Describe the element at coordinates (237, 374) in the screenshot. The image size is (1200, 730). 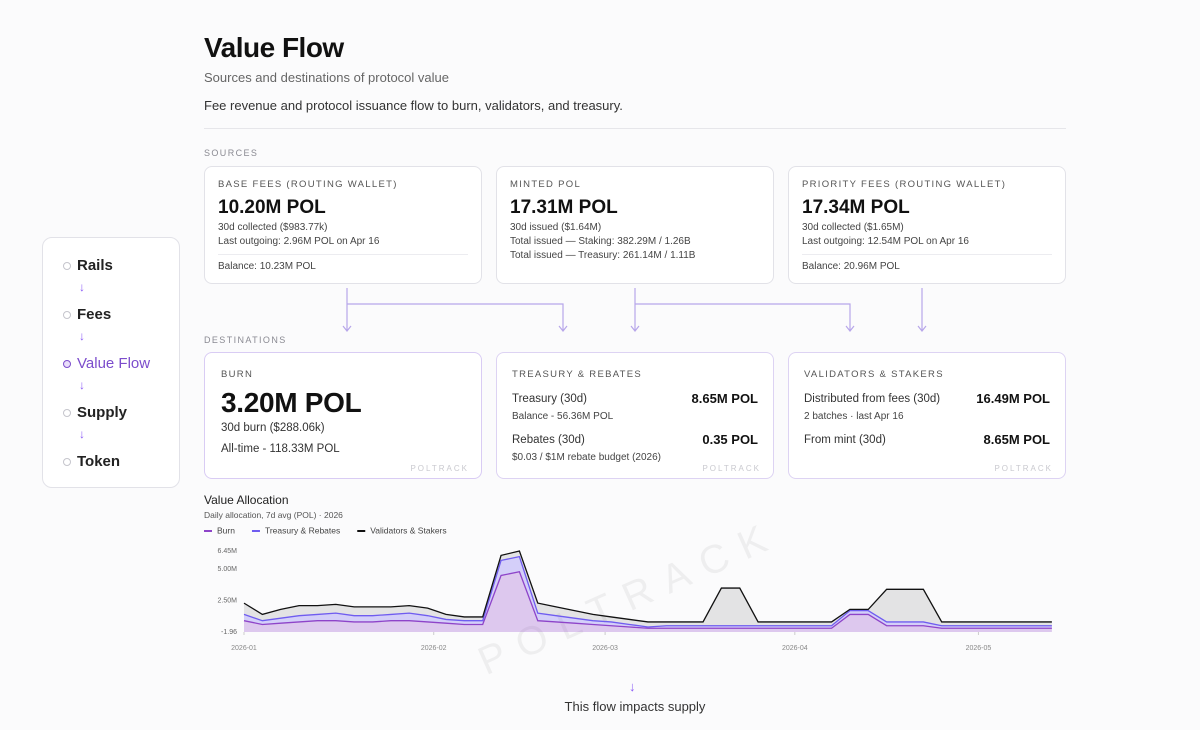
I see `card-label: BURN` at that location.